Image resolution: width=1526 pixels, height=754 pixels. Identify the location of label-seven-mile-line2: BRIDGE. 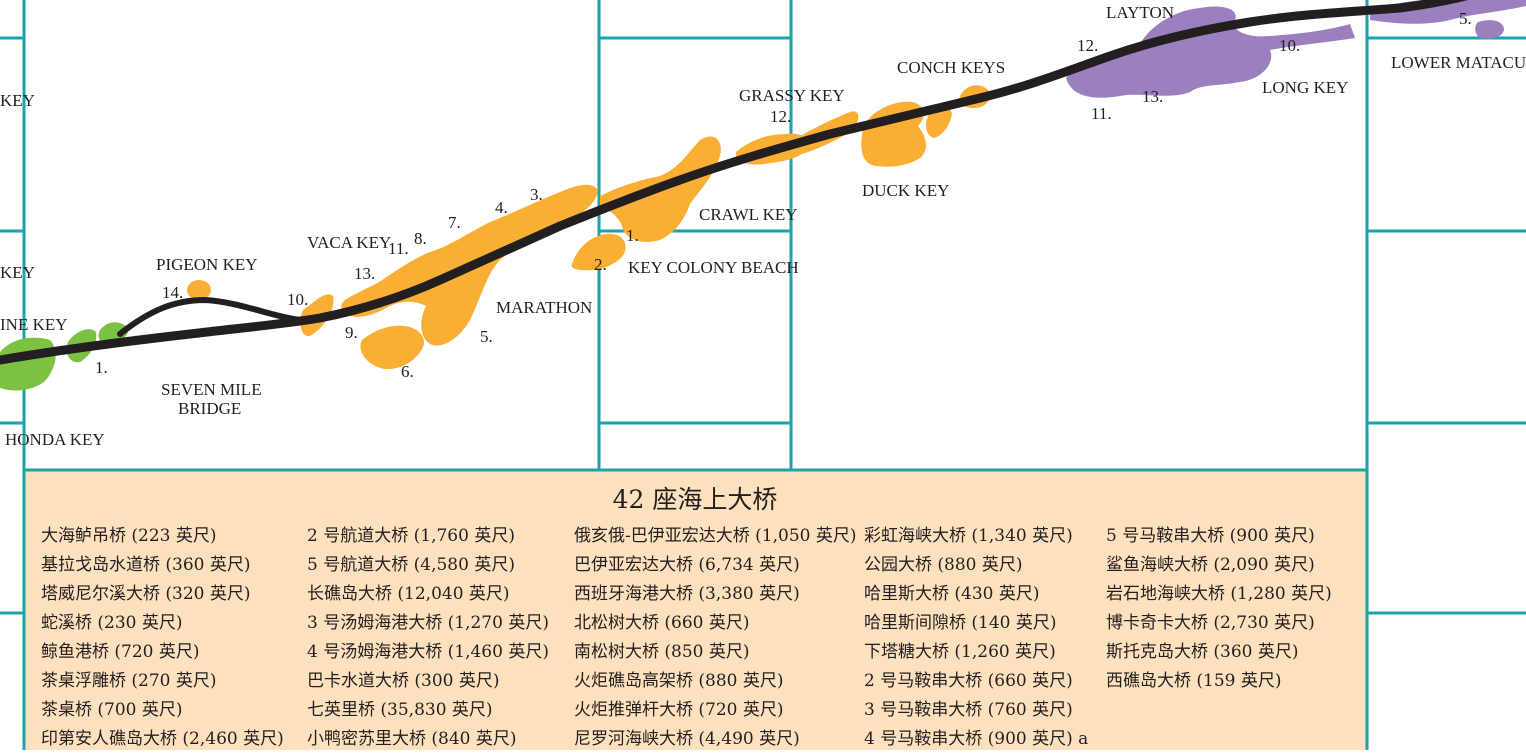
(209, 408).